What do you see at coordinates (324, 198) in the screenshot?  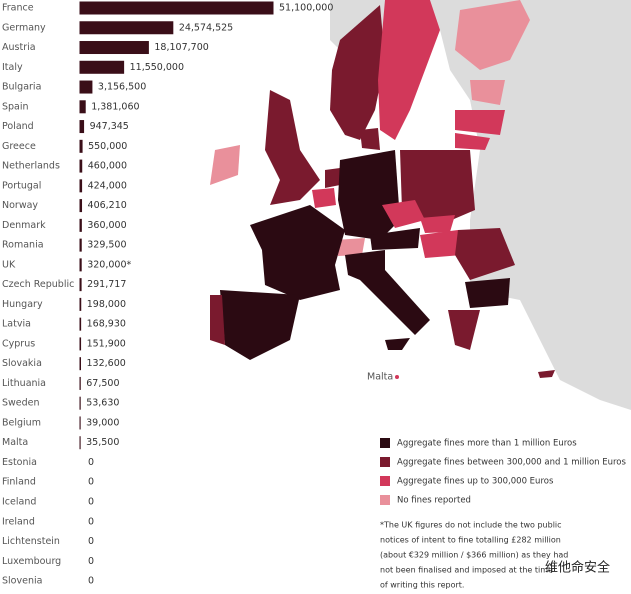 I see `country-belgium` at bounding box center [324, 198].